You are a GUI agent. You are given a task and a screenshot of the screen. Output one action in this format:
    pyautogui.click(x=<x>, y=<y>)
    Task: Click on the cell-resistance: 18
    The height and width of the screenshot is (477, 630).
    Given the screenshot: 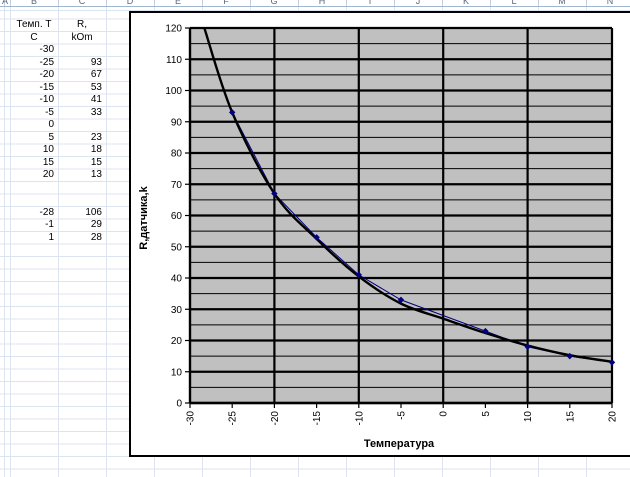 What is the action you would take?
    pyautogui.click(x=96, y=149)
    